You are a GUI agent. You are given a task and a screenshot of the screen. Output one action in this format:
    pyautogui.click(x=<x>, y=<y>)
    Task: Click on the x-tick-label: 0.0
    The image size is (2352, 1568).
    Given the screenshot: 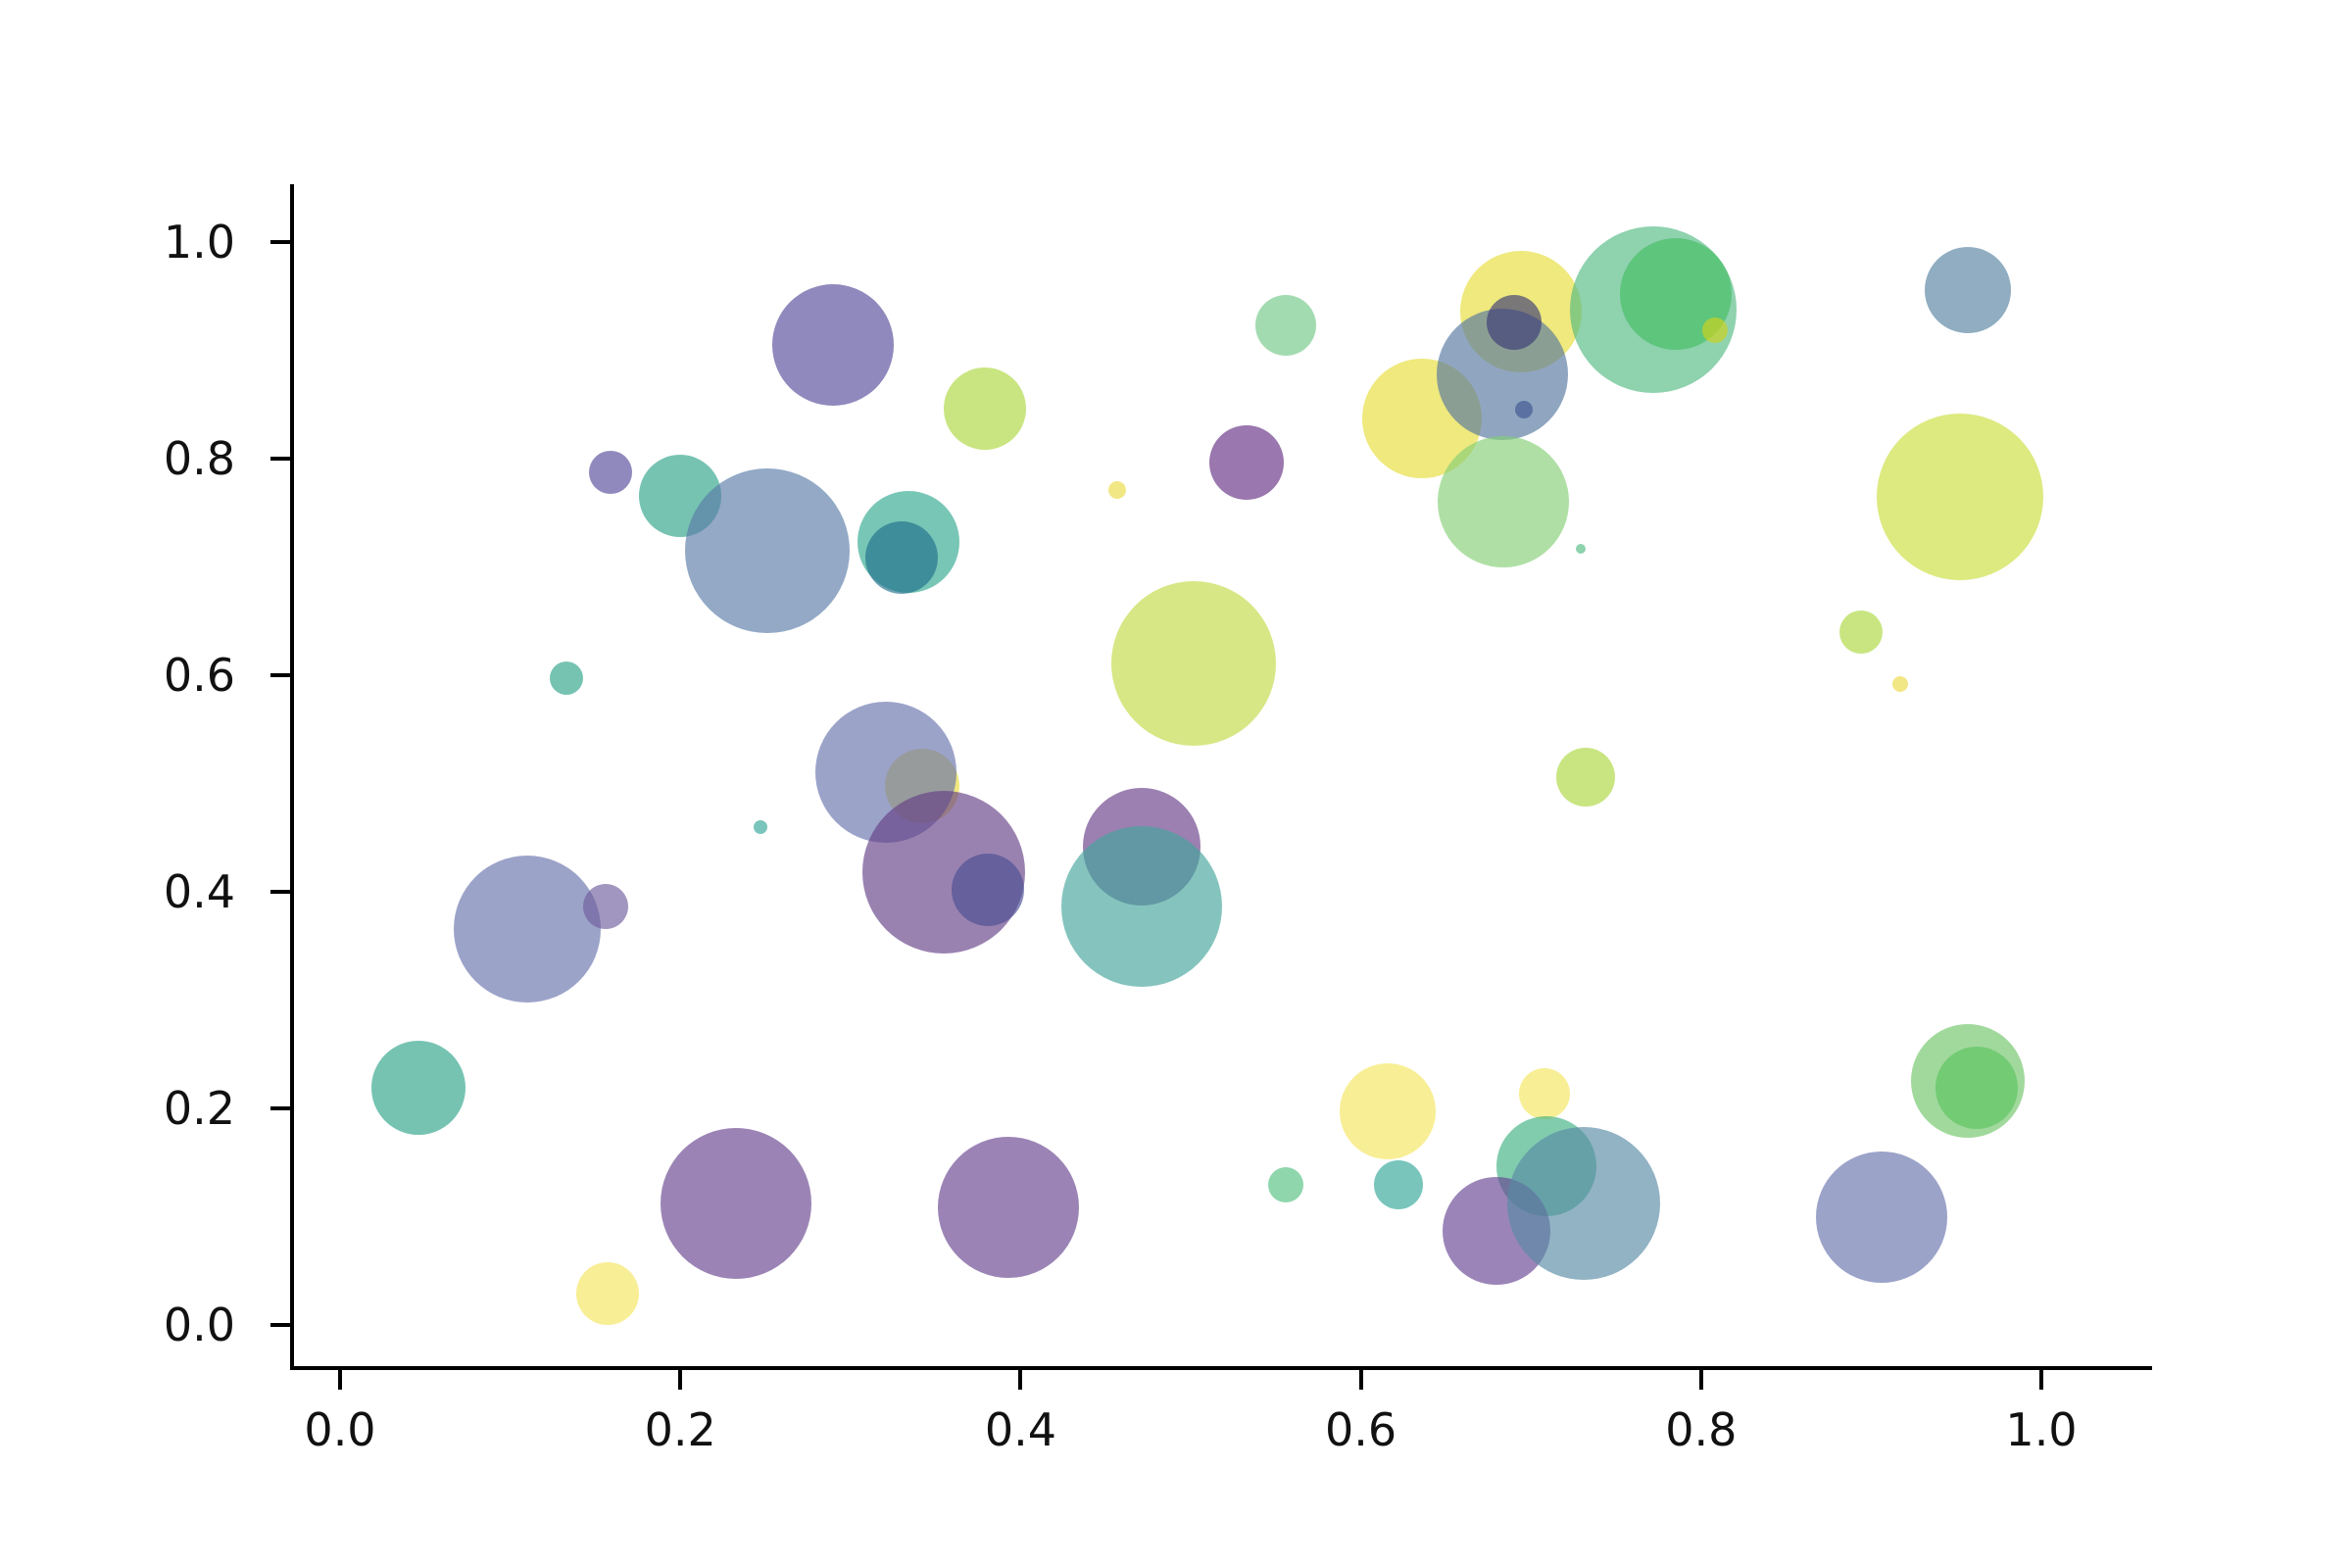 What is the action you would take?
    pyautogui.click(x=340, y=1429)
    